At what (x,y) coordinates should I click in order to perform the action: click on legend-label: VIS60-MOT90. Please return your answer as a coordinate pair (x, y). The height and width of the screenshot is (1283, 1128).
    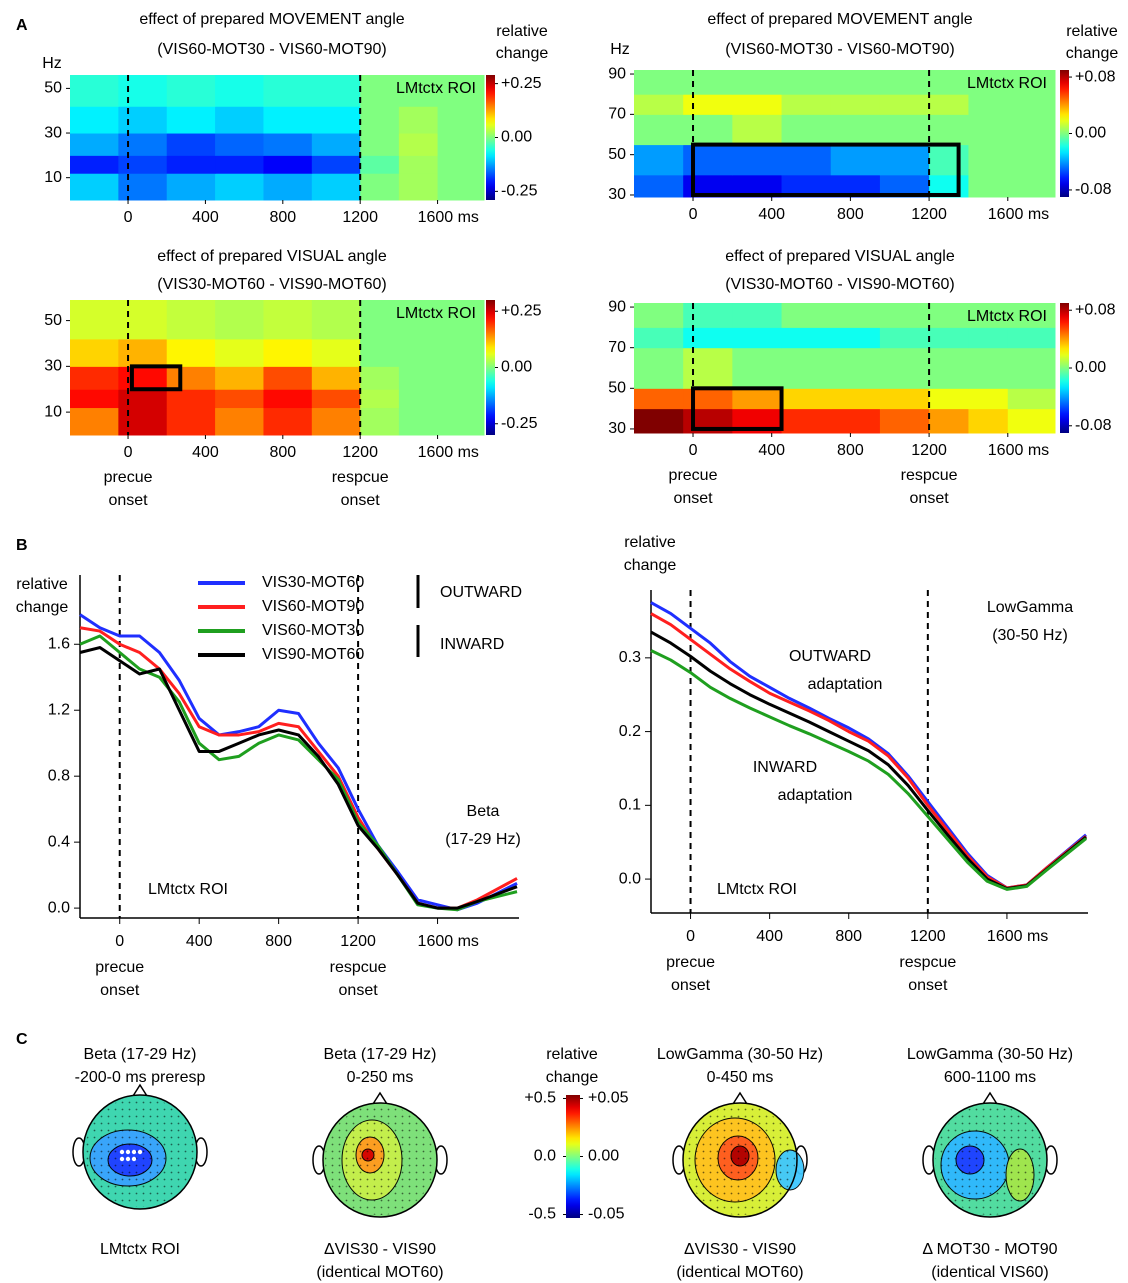
    Looking at the image, I should click on (313, 606).